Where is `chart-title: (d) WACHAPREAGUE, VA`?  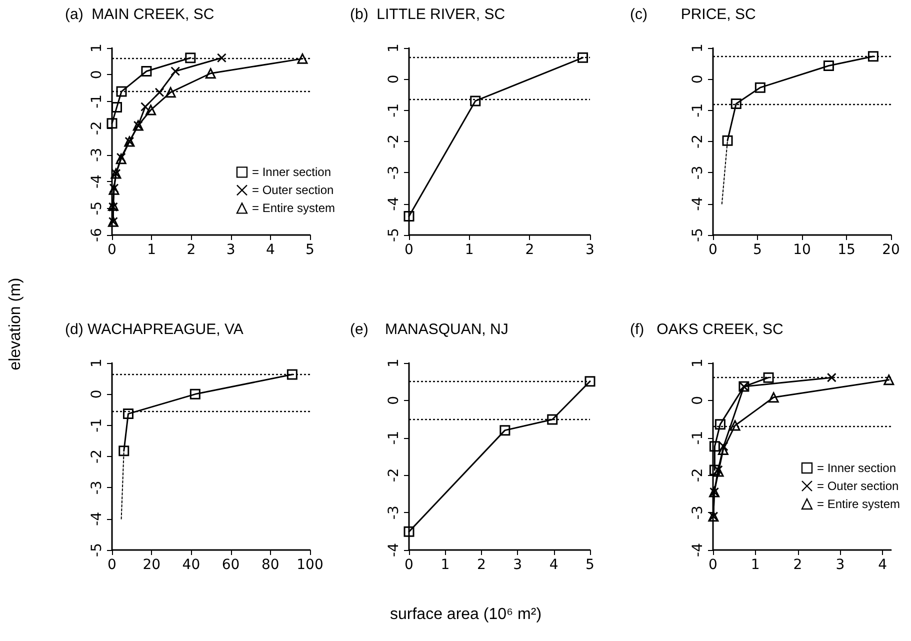 chart-title: (d) WACHAPREAGUE, VA is located at coordinates (154, 329).